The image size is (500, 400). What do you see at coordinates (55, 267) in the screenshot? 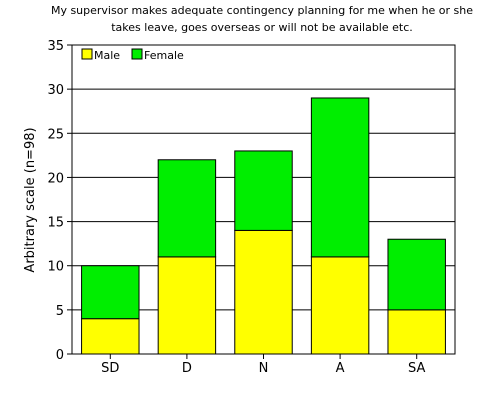
I see `y-tick-label: 10` at bounding box center [55, 267].